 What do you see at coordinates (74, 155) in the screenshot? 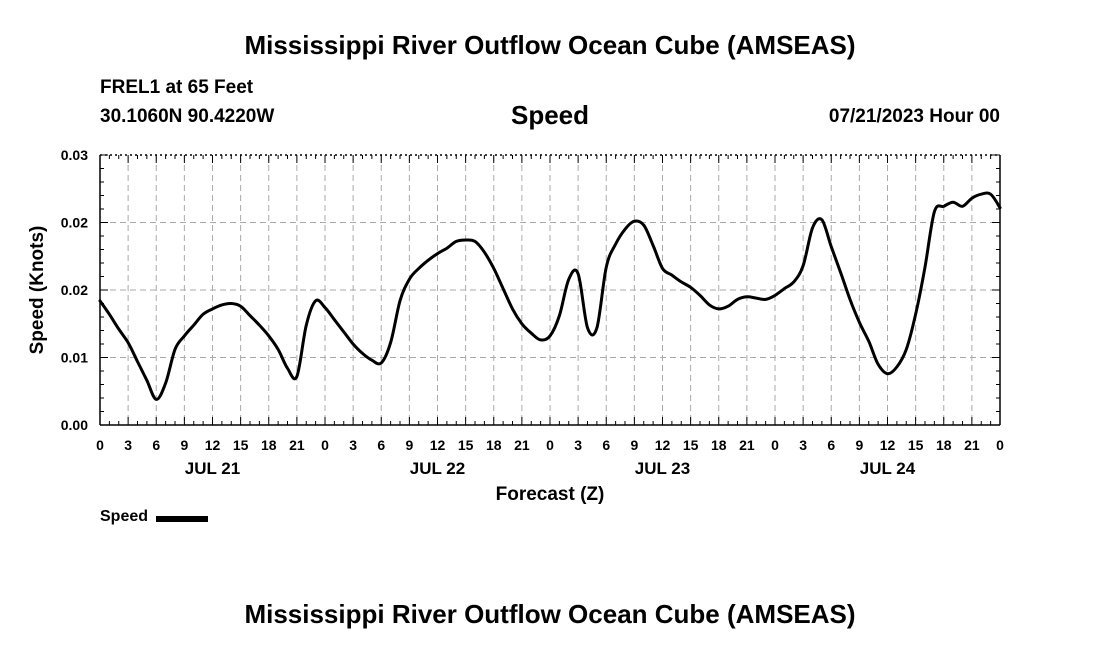
I see `y-tick-label: 0.03` at bounding box center [74, 155].